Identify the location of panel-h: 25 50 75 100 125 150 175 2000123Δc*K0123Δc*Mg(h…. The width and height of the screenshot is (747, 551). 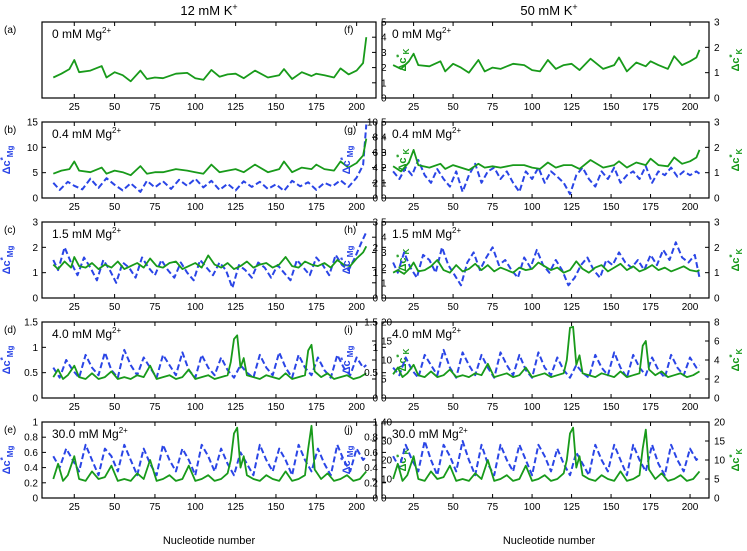
(541, 266).